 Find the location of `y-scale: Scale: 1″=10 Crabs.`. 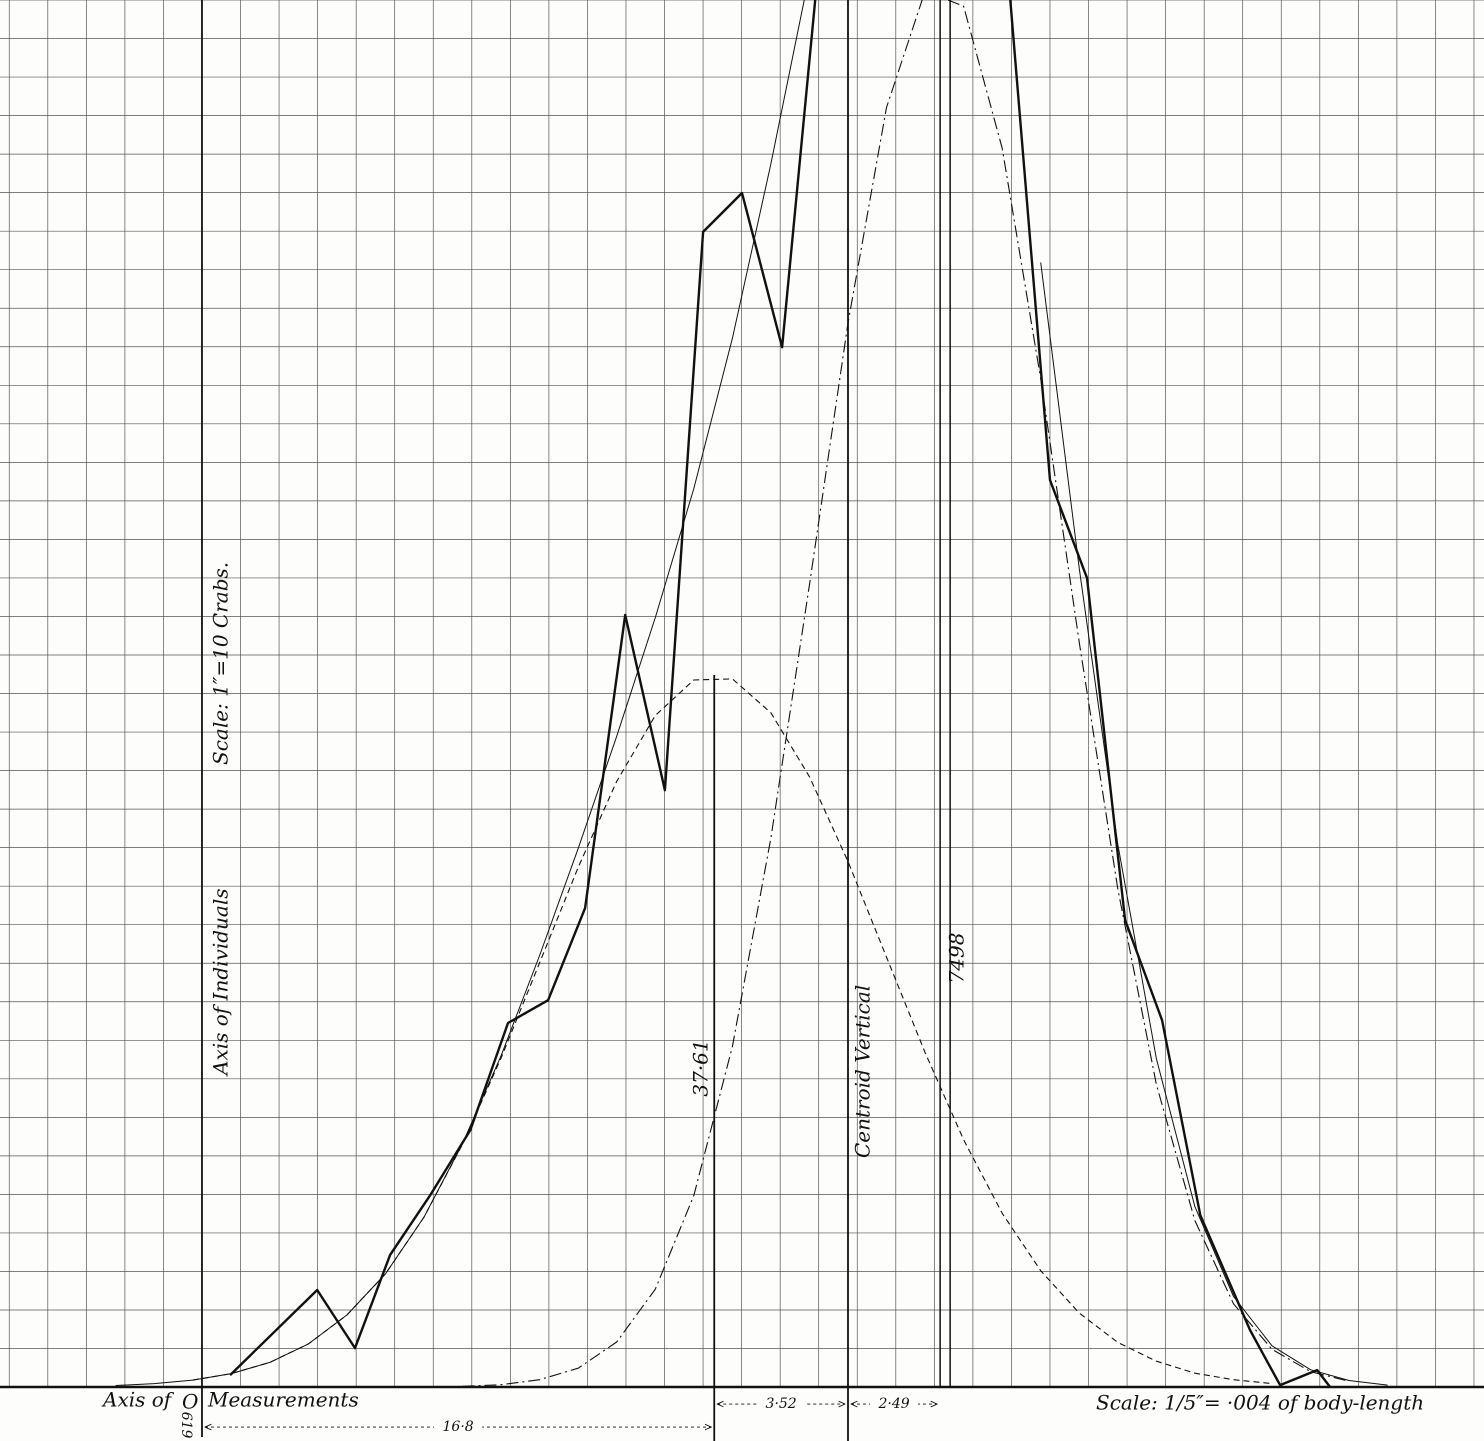

y-scale: Scale: 1″=10 Crabs. is located at coordinates (220, 663).